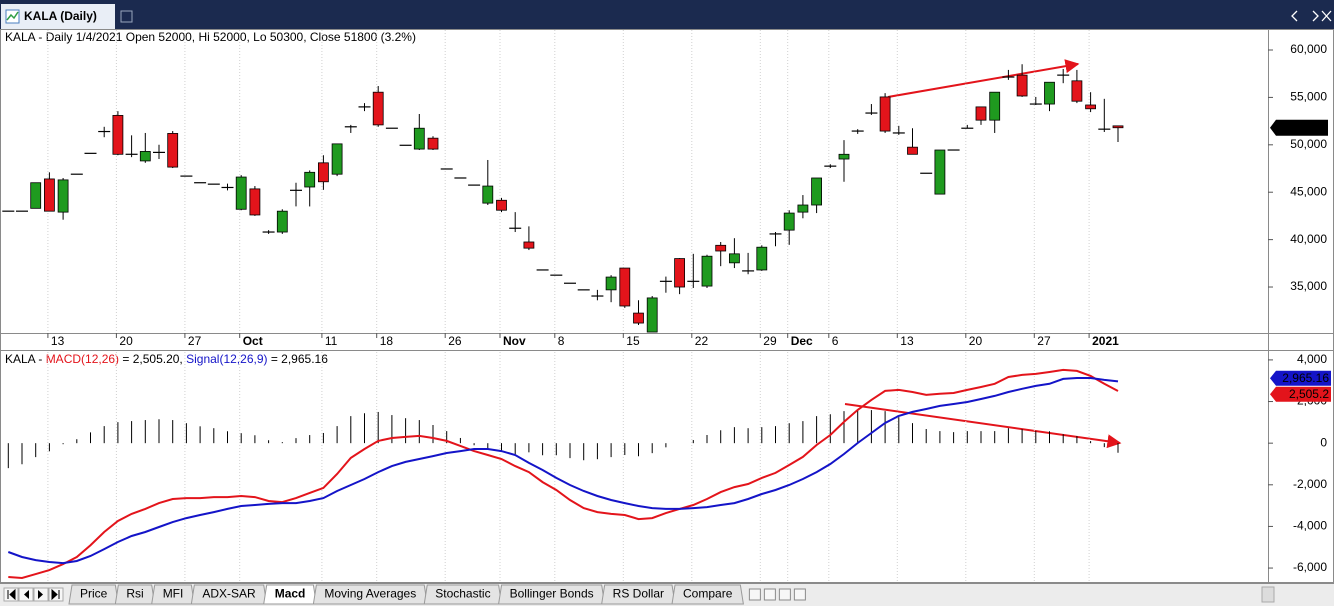 This screenshot has height=606, width=1334. I want to click on y-tick-label: 40,000, so click(1308, 239).